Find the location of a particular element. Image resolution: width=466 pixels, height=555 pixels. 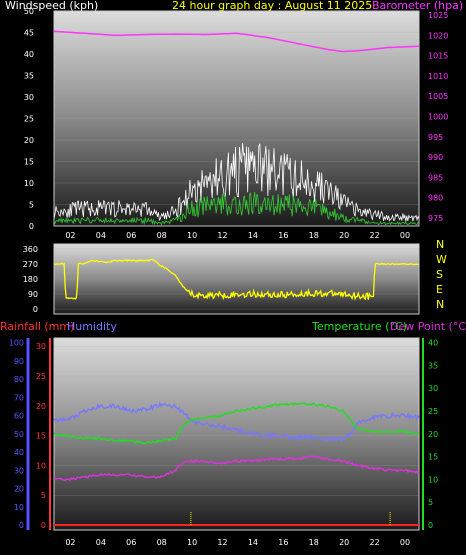

wind-average-line is located at coordinates (236, 208).